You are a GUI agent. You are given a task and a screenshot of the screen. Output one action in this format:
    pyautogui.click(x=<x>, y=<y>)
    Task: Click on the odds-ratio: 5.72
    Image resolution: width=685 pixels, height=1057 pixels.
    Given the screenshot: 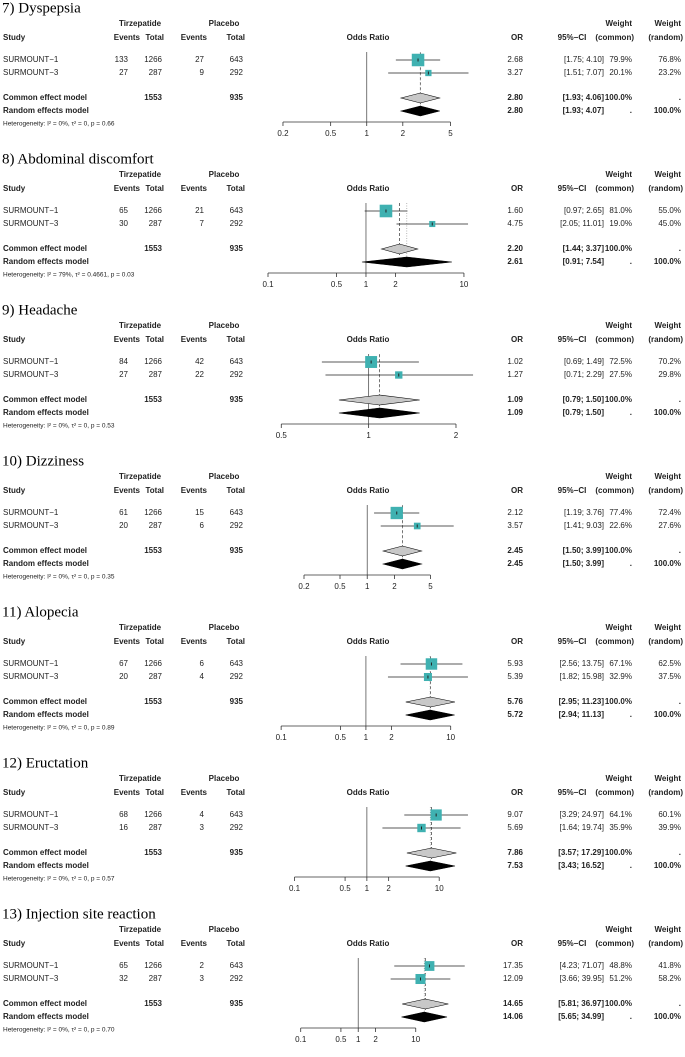 What is the action you would take?
    pyautogui.click(x=515, y=714)
    